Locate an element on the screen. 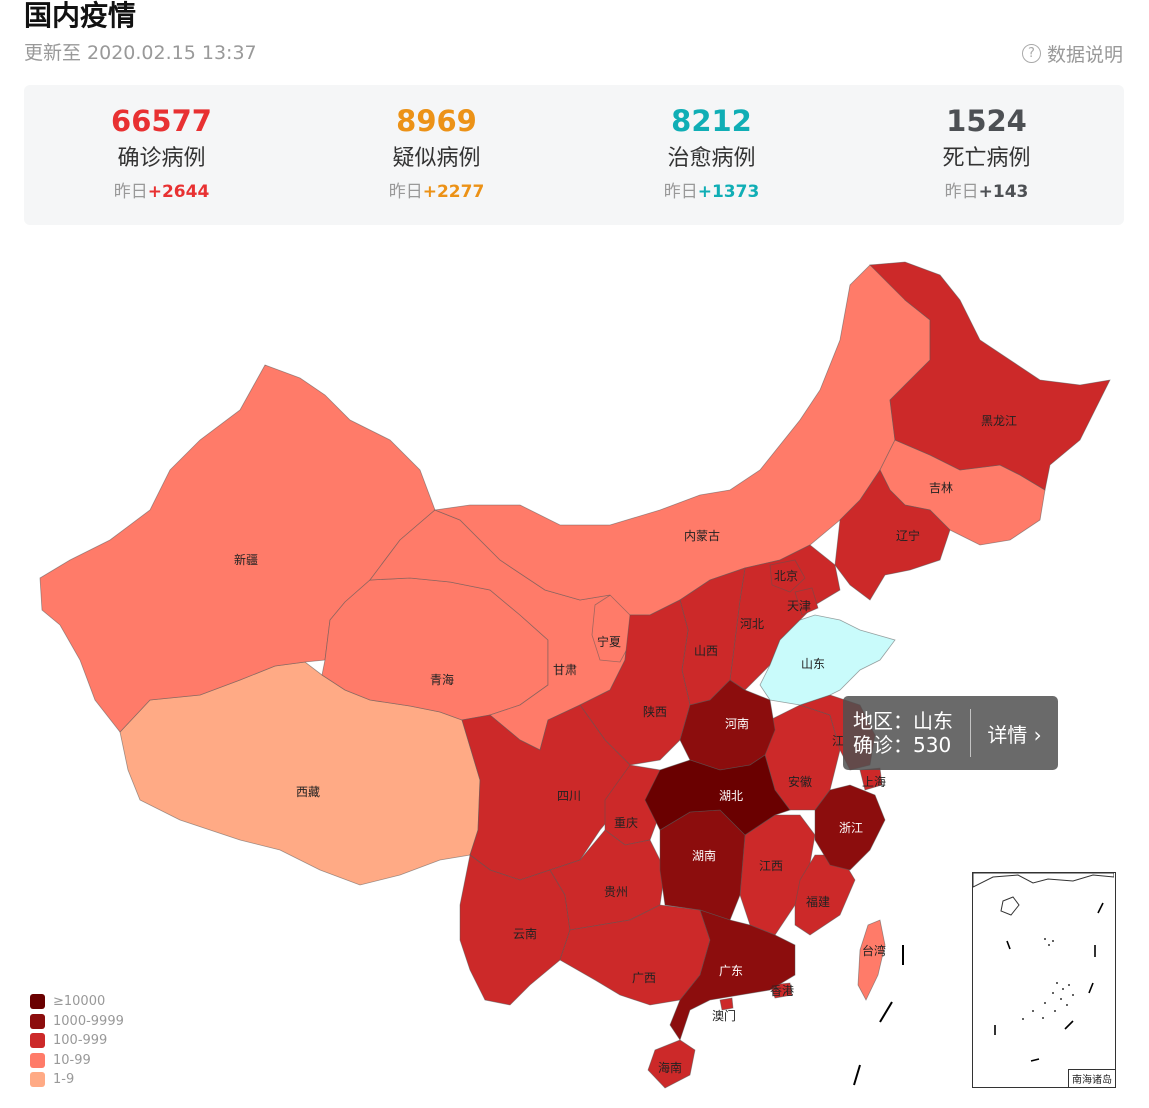  tooltip-region: 地区：山东 is located at coordinates (903, 721).